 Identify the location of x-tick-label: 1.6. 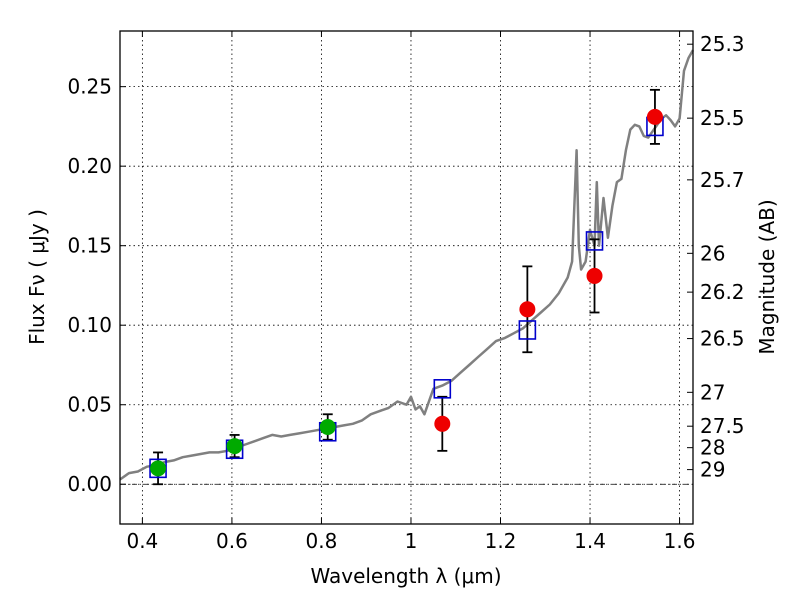
(680, 541).